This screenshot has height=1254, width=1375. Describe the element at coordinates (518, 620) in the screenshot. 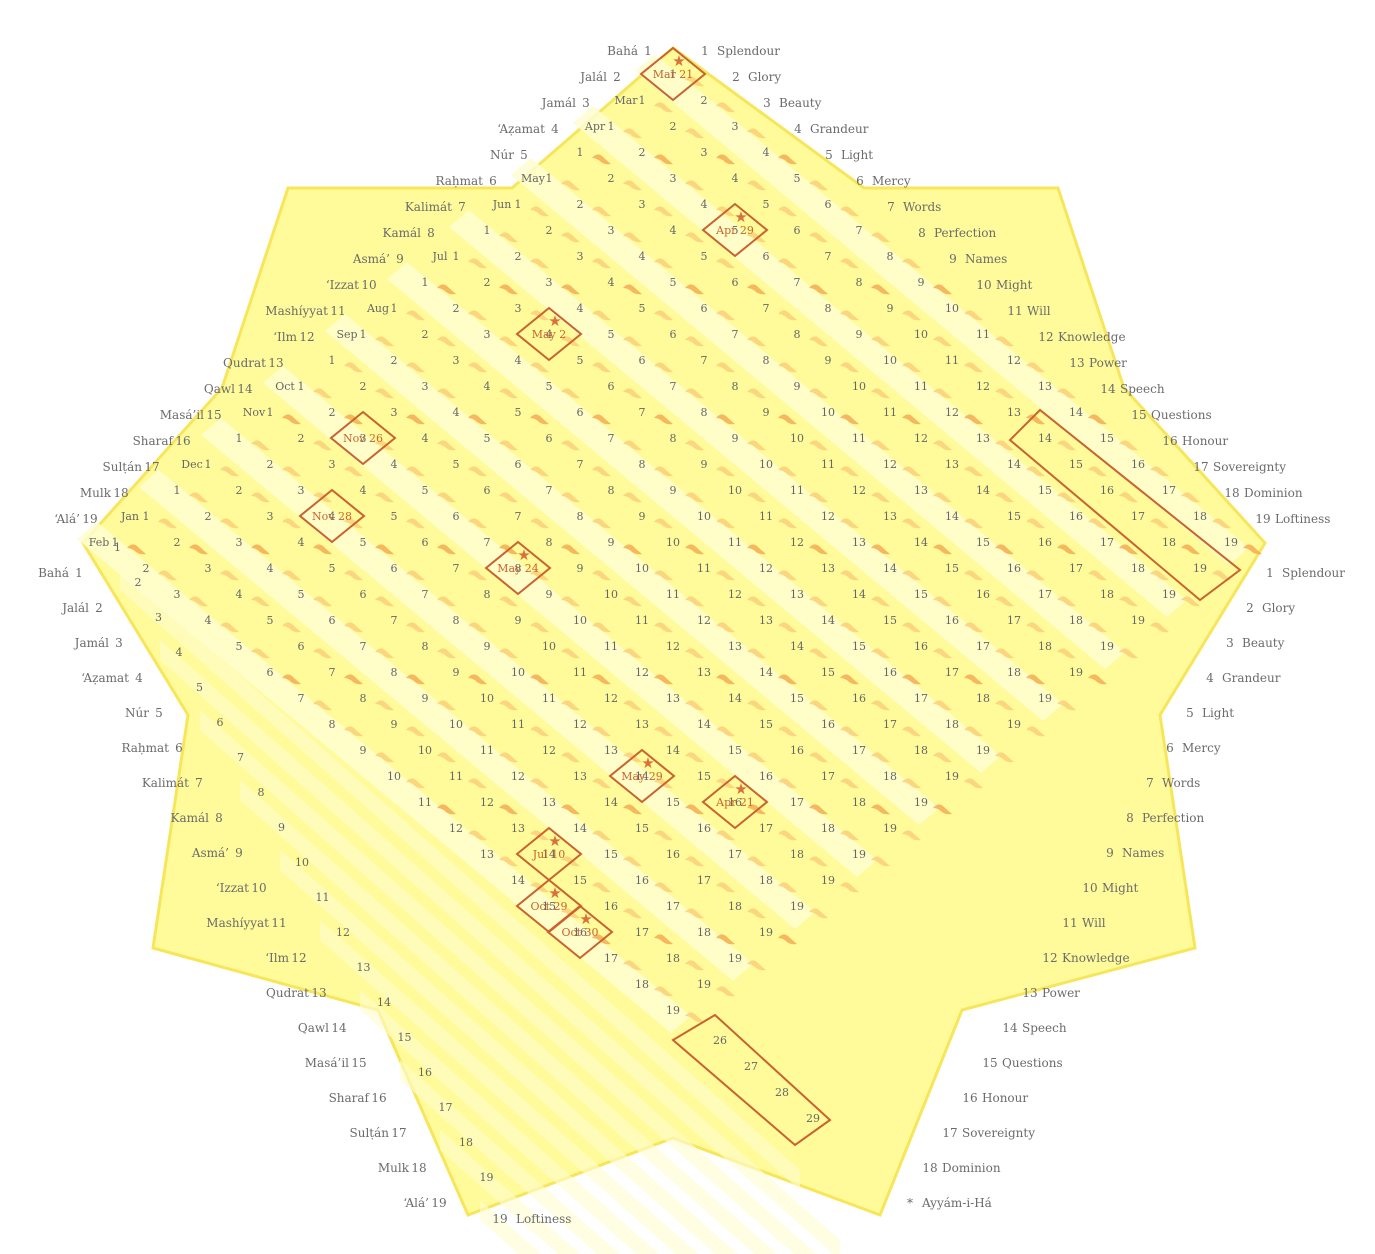

I see `day-number: 9` at that location.